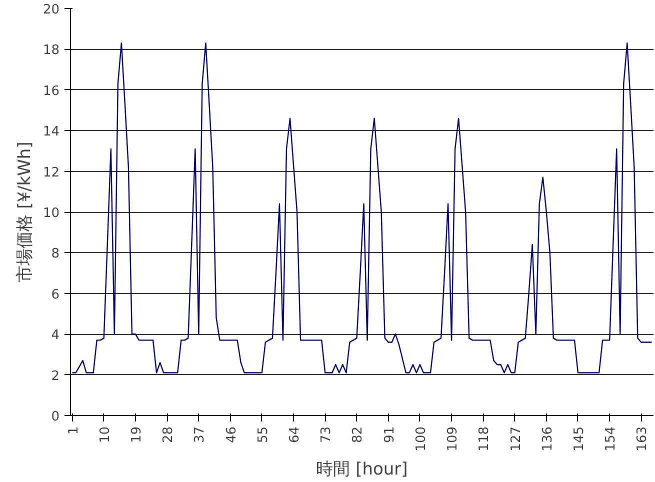  Describe the element at coordinates (548, 439) in the screenshot. I see `x-tick-label: 136` at that location.